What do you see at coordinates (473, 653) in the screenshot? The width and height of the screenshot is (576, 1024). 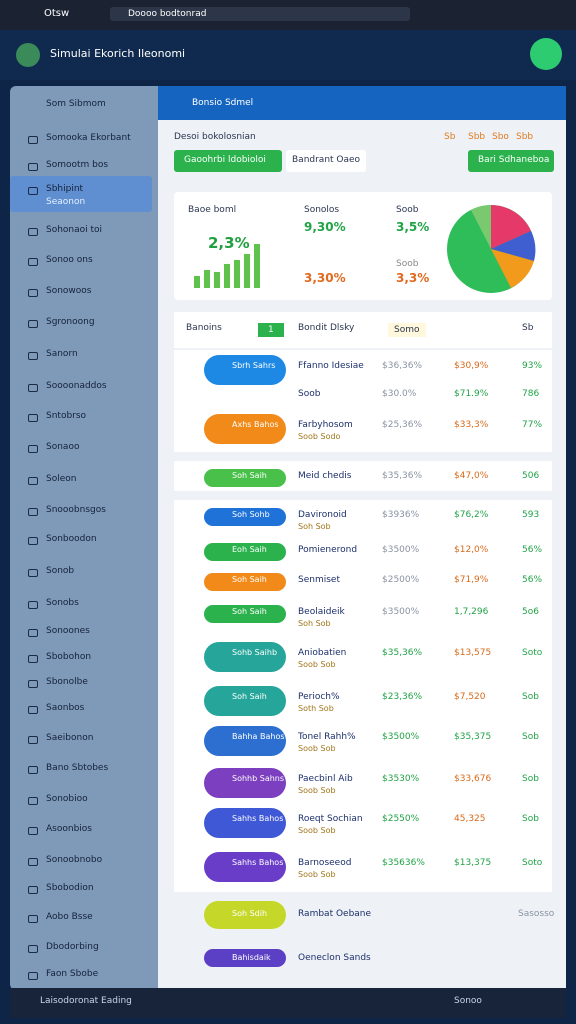 I see `row-value: $13,575` at bounding box center [473, 653].